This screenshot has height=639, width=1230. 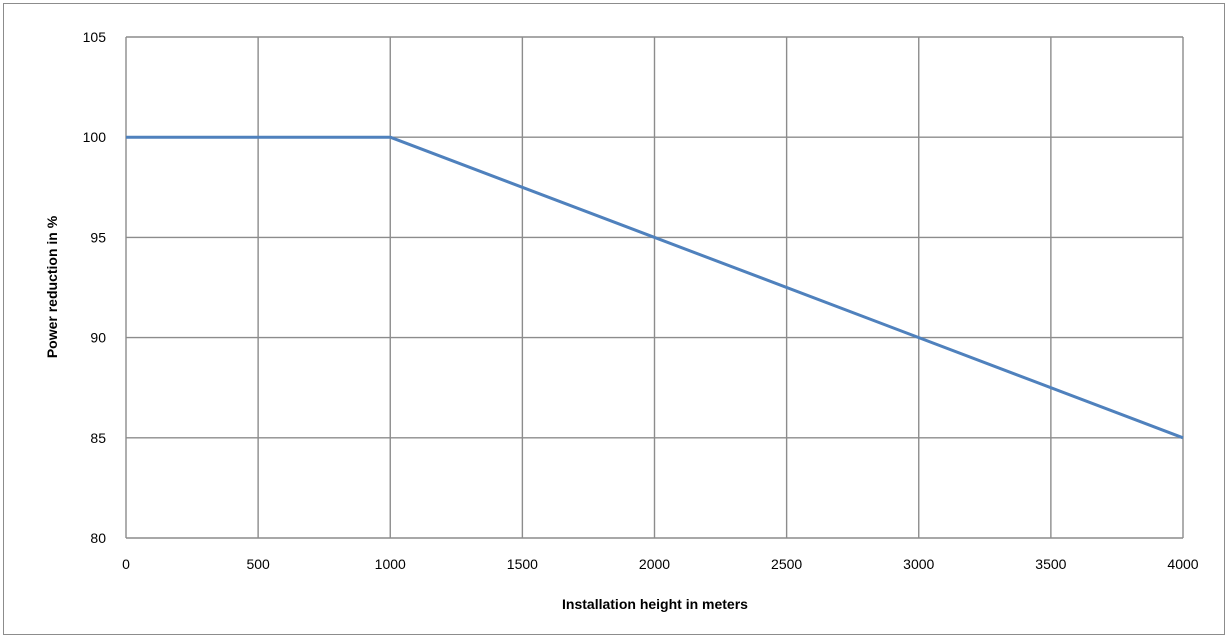 What do you see at coordinates (918, 564) in the screenshot?
I see `x-tick-label-3000: 3000` at bounding box center [918, 564].